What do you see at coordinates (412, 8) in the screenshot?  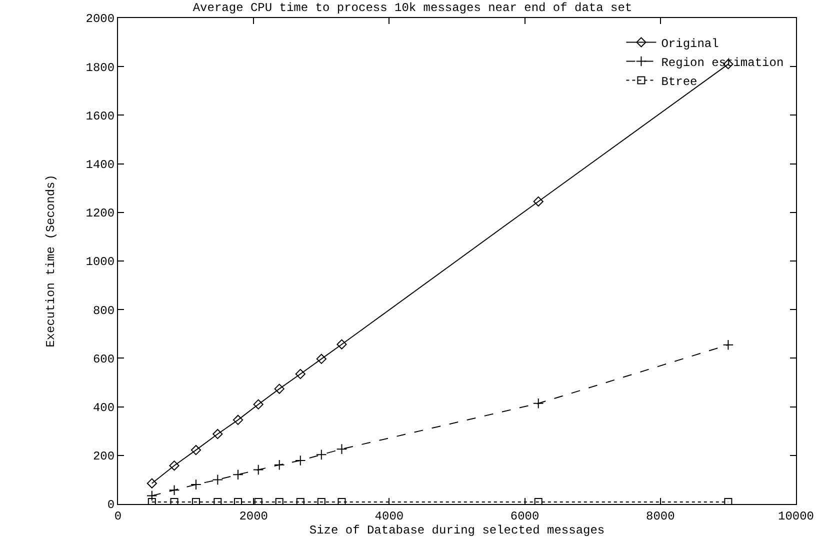 I see `chart-title: Average CPU time to process 10k messages near end of data set` at bounding box center [412, 8].